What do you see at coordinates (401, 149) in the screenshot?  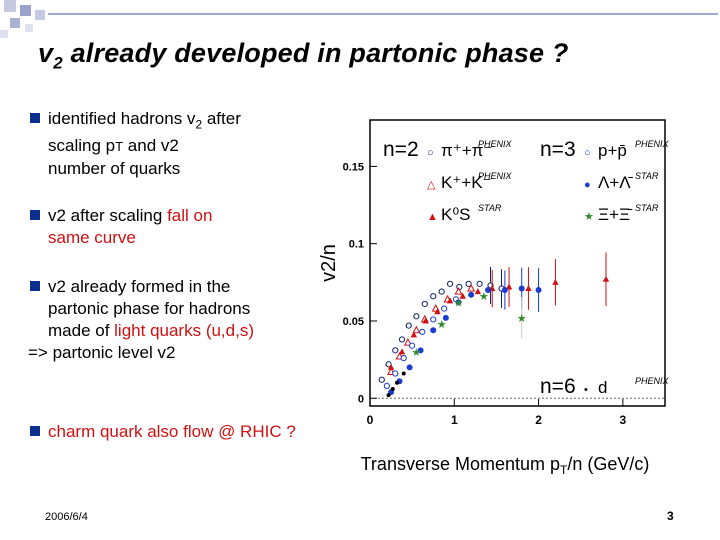 I see `legend-n: n=2` at bounding box center [401, 149].